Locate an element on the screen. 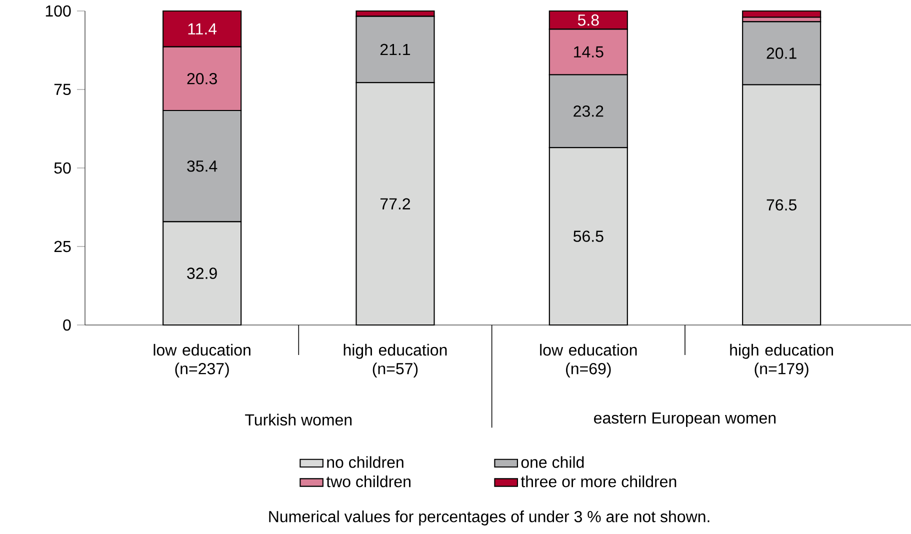  data-label: 20.3 is located at coordinates (202, 78).